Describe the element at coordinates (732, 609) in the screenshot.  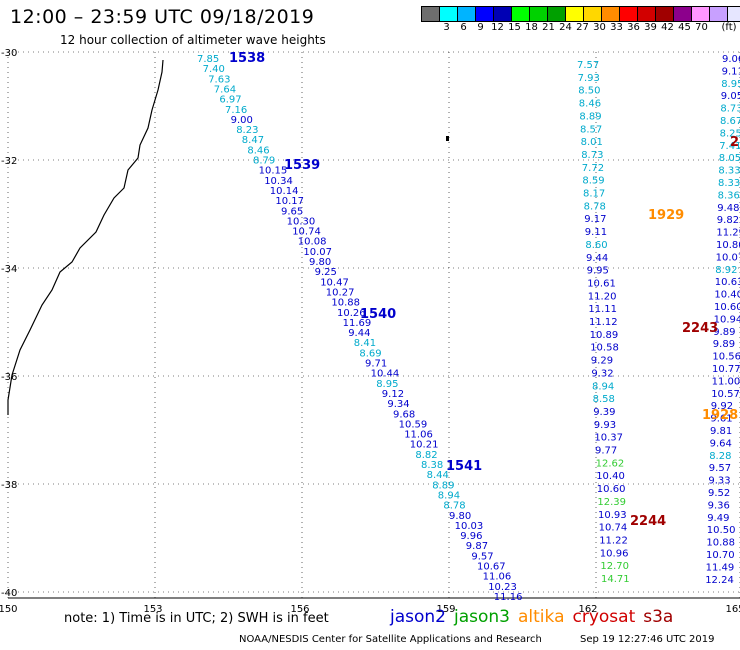
I see `lon-tick-label: 165` at that location.